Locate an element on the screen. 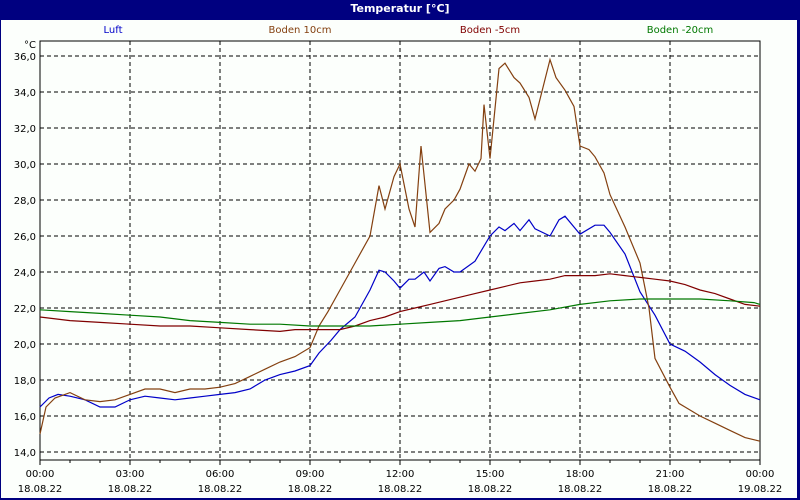 Image resolution: width=800 pixels, height=500 pixels. series-line-boden-20cm is located at coordinates (400, 312).